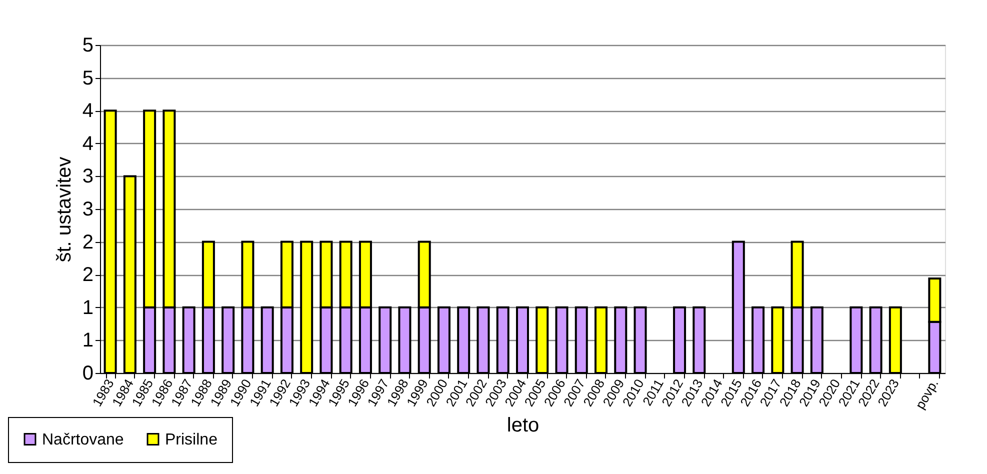 Image resolution: width=987 pixels, height=474 pixels. I want to click on y-axis-title: št. ustavitev, so click(64, 209).